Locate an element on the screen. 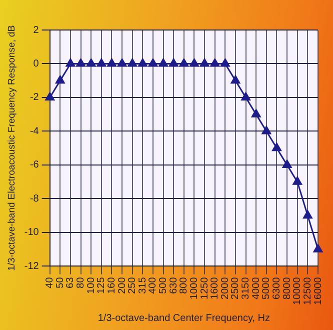  x-tick-label: 400 is located at coordinates (153, 285).